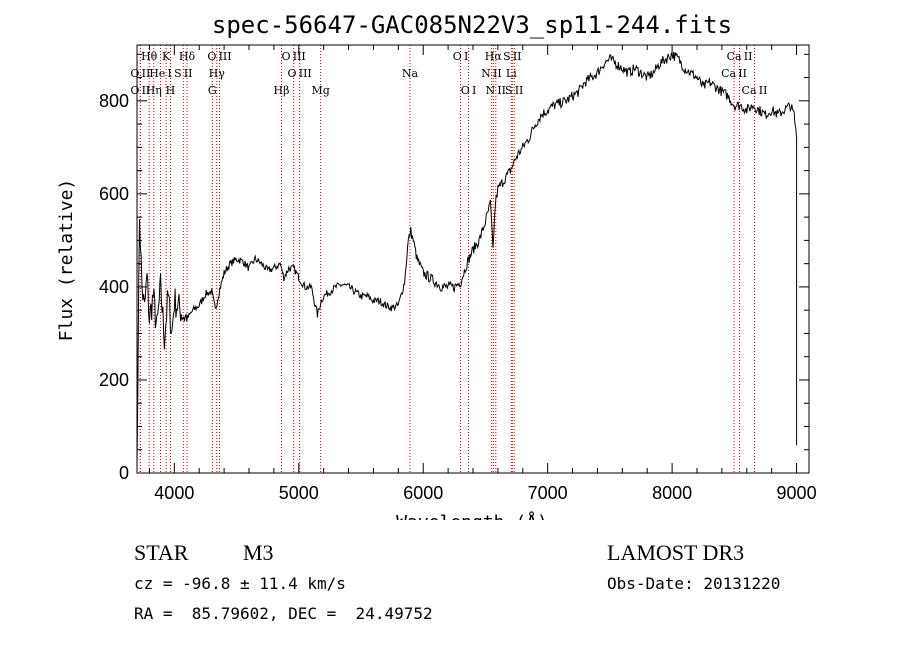 The height and width of the screenshot is (649, 900). What do you see at coordinates (154, 90) in the screenshot?
I see `emission-line-label: Hη` at bounding box center [154, 90].